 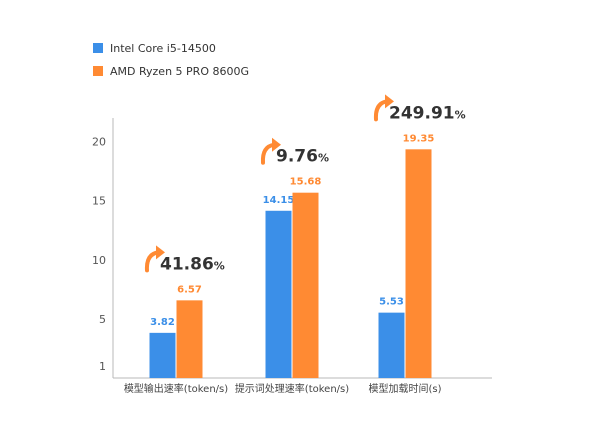 What do you see at coordinates (99, 142) in the screenshot?
I see `y-tick-label: 20` at bounding box center [99, 142].